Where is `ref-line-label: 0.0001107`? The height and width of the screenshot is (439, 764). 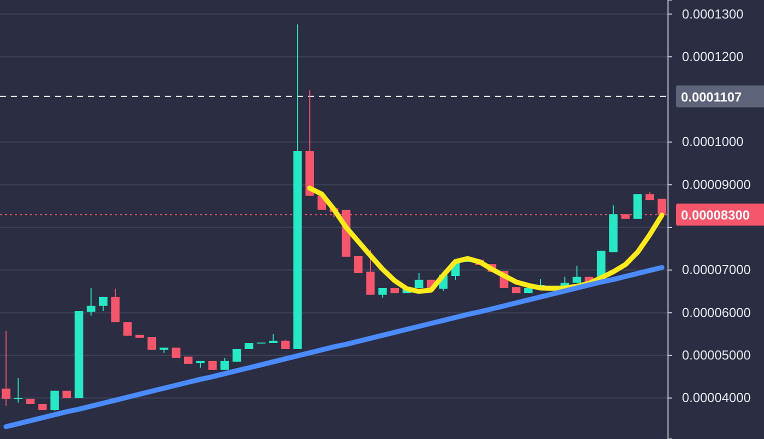
ref-line-label: 0.0001107 is located at coordinates (711, 96).